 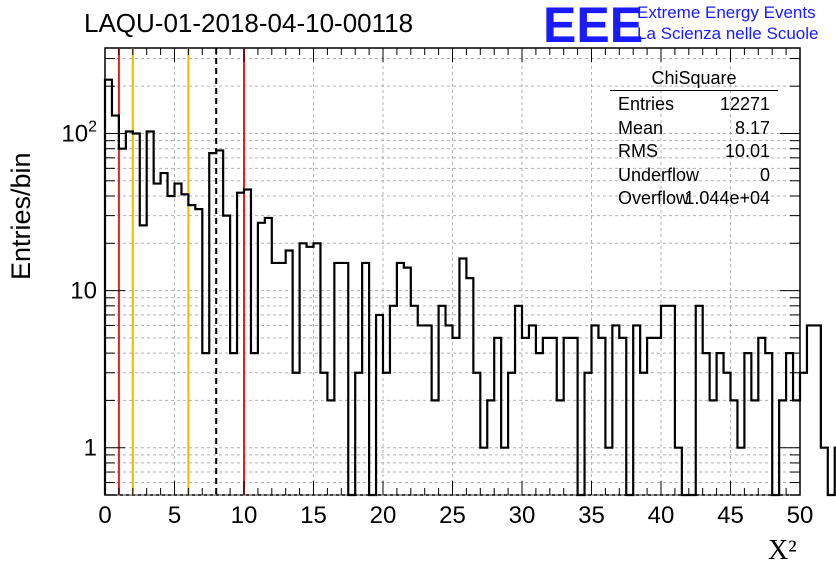 I want to click on stats-key: Underflow, so click(x=659, y=174).